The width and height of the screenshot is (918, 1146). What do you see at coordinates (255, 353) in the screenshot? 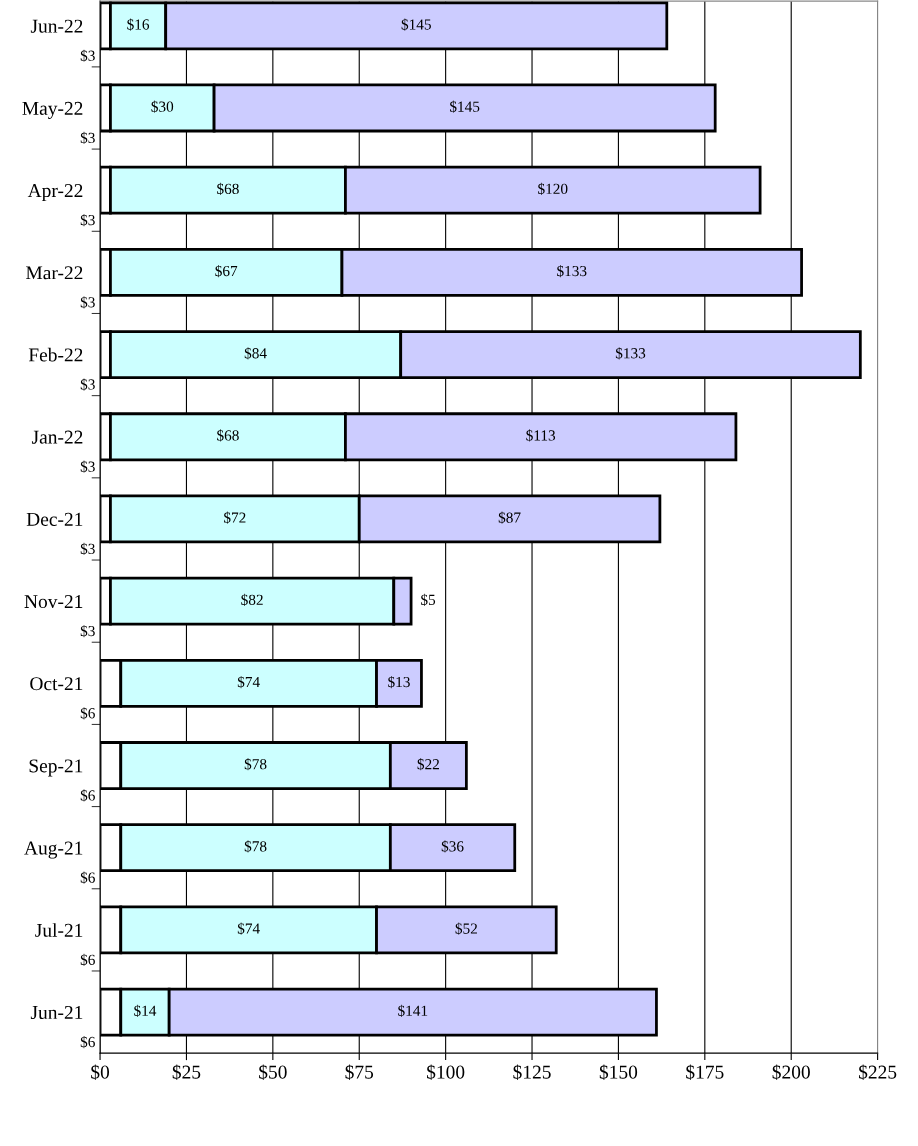
I see `data-label: $84` at bounding box center [255, 353].